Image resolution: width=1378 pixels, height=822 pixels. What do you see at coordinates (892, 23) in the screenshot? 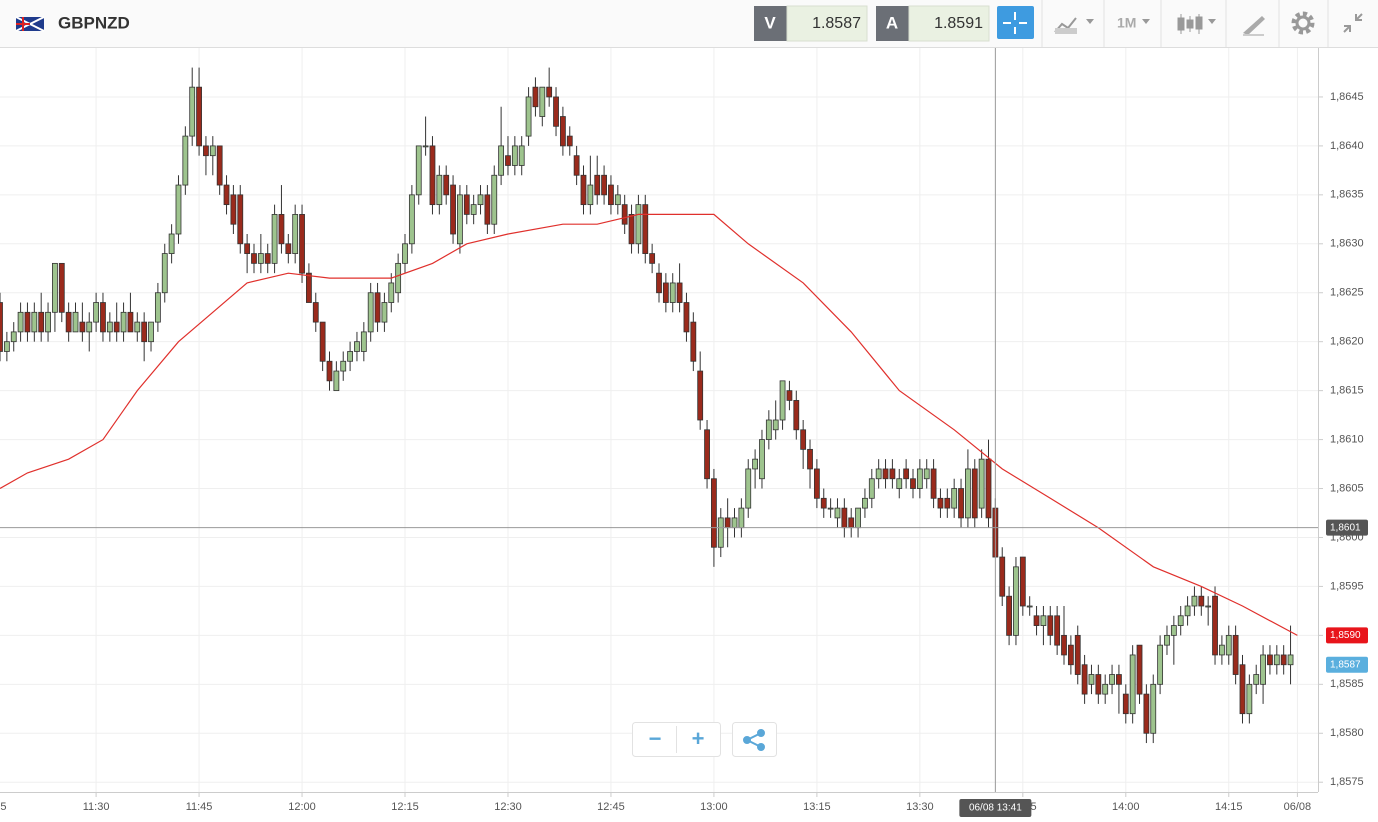
I see `ask-badge` at bounding box center [892, 23].